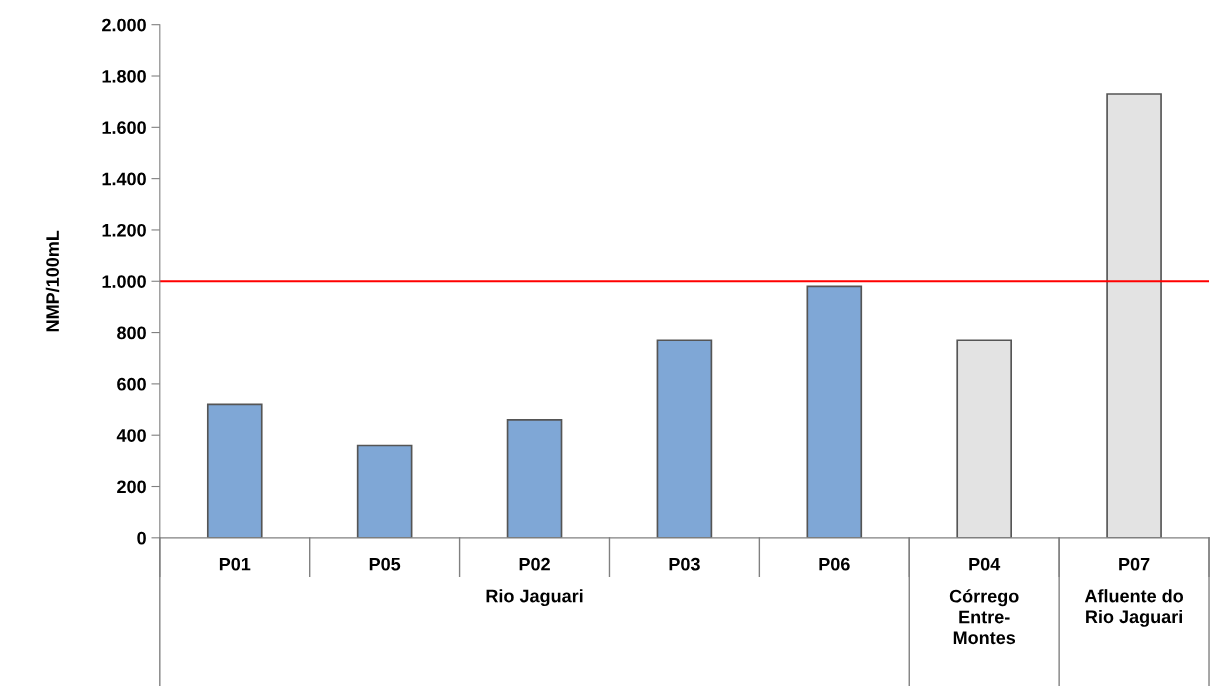 The image size is (1220, 686). What do you see at coordinates (131, 384) in the screenshot?
I see `y-tick-label: 600` at bounding box center [131, 384].